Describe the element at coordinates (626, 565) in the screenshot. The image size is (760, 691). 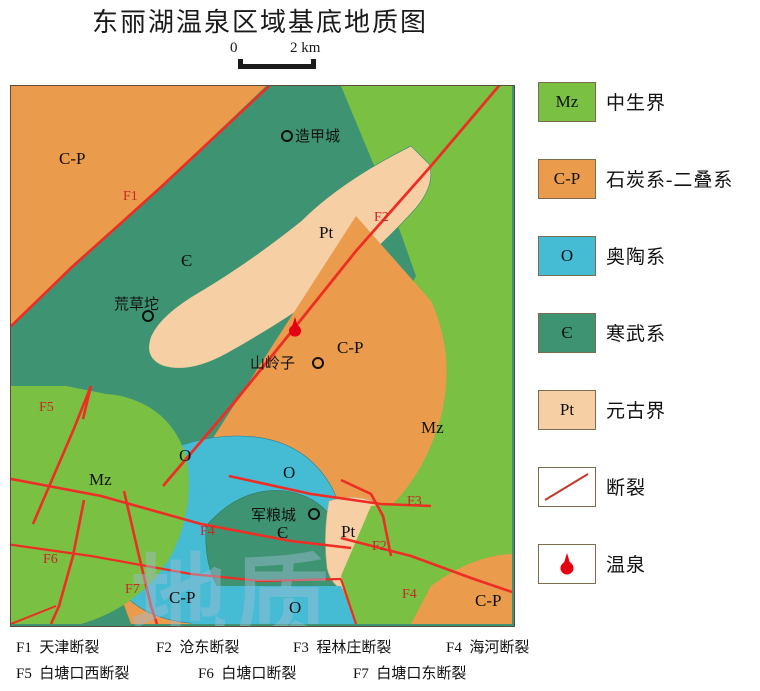
I see `legend-label: 温泉` at that location.